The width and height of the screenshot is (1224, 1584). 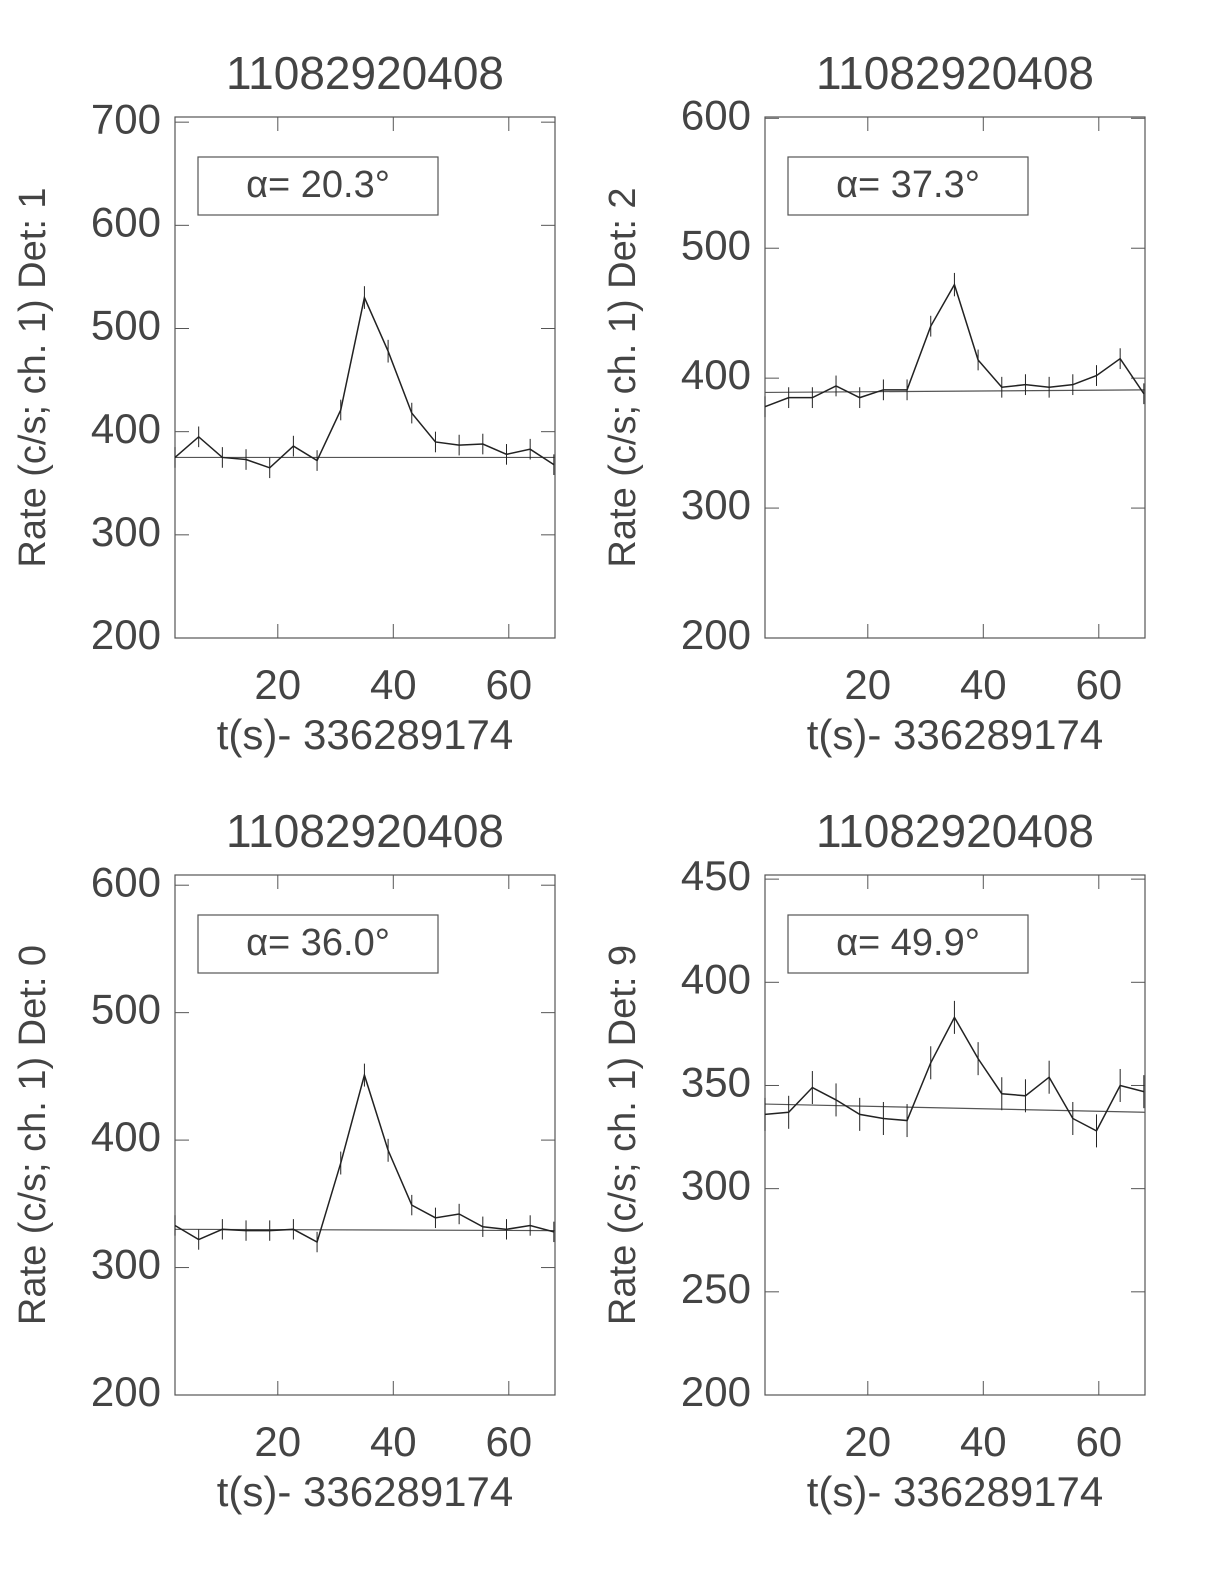 I want to click on y-tick-label: 350, so click(x=716, y=1082).